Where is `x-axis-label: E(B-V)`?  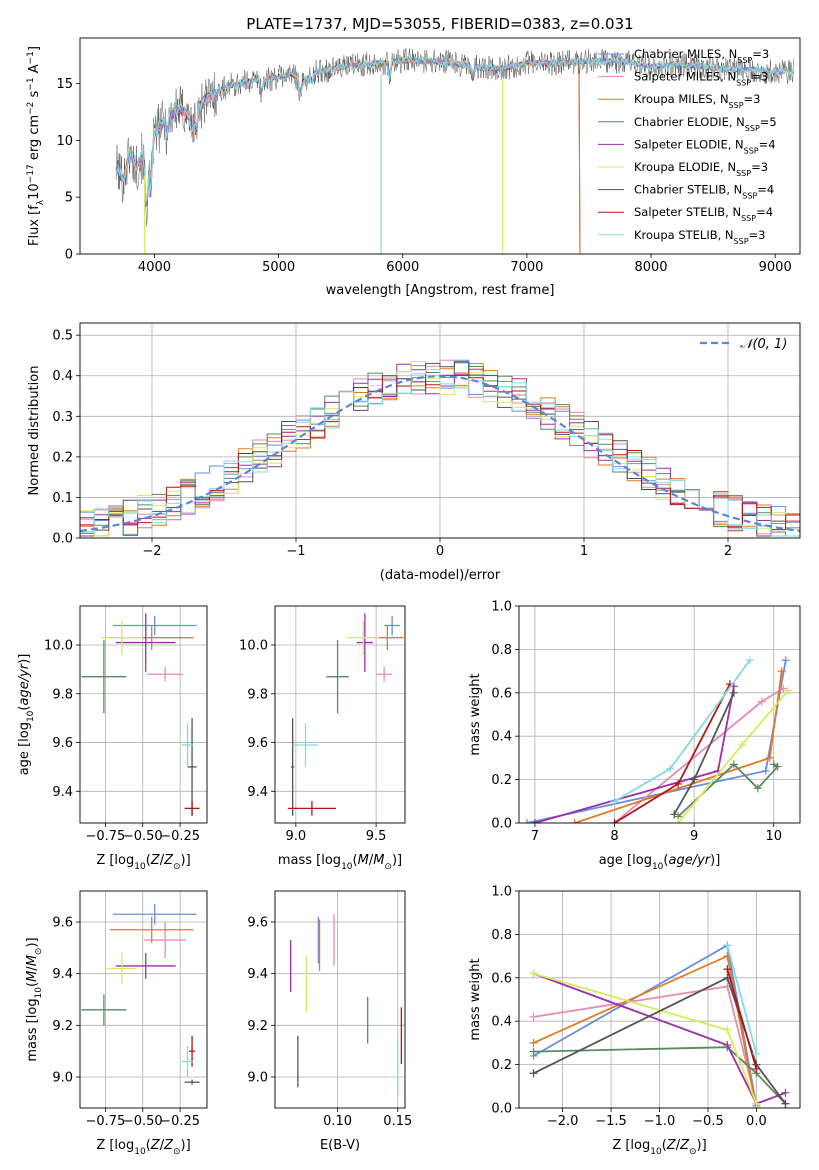 x-axis-label: E(B-V) is located at coordinates (340, 1145).